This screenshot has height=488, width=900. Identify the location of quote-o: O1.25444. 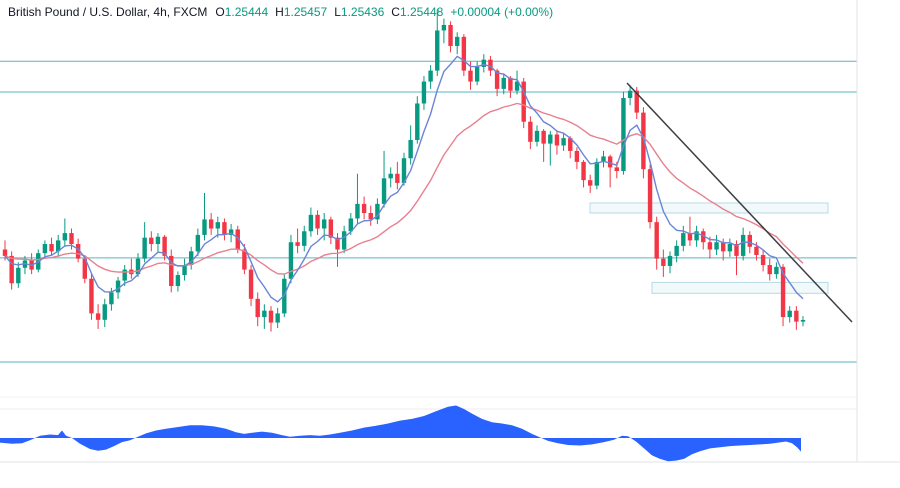
(242, 12).